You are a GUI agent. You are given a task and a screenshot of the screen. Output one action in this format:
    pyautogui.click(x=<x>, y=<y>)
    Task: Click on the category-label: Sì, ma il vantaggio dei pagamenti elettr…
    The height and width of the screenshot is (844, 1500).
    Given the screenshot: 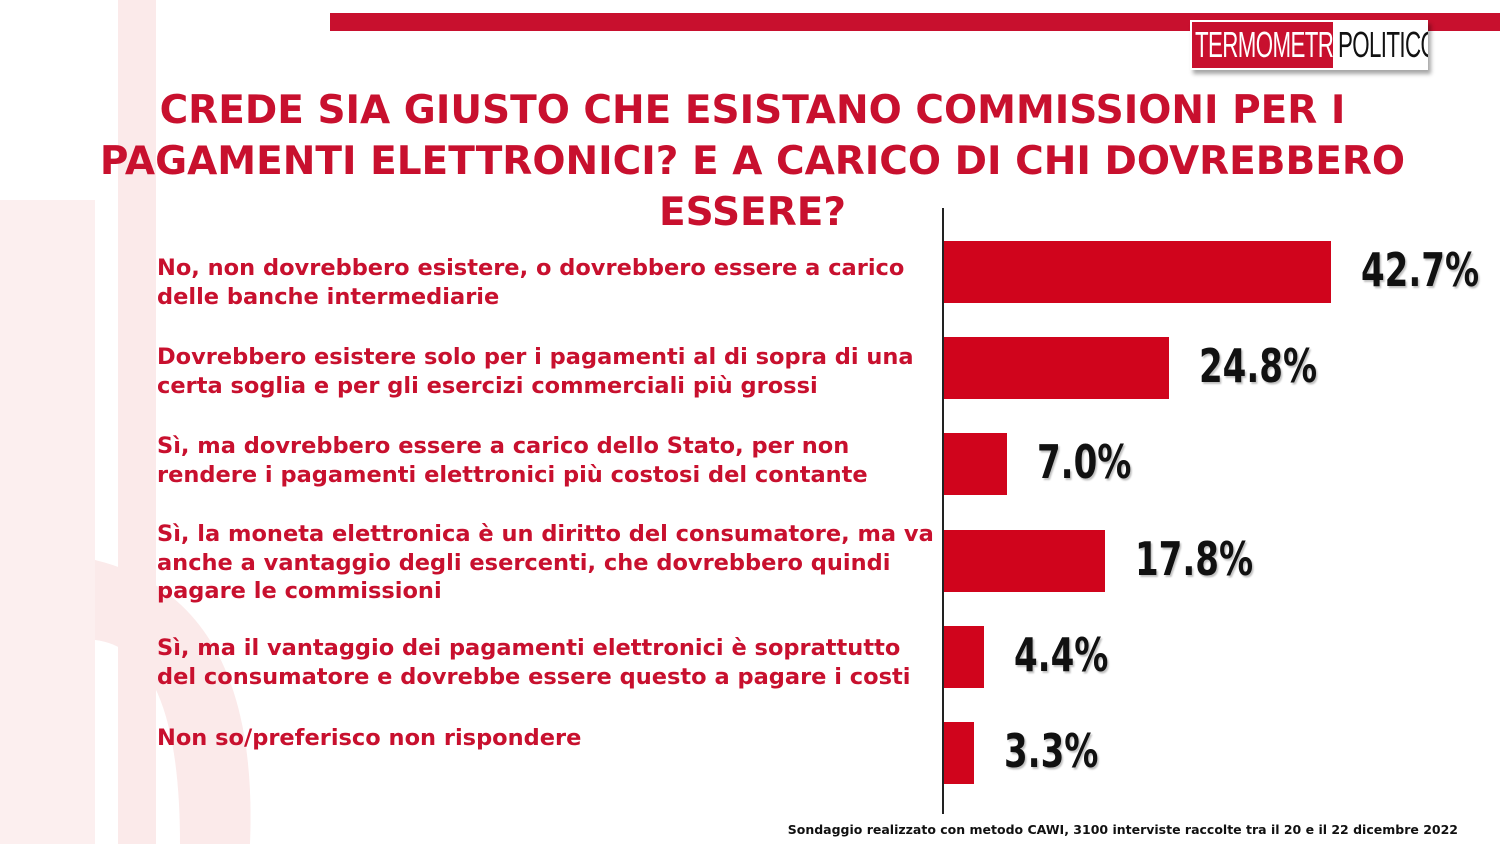 What is the action you would take?
    pyautogui.click(x=534, y=662)
    